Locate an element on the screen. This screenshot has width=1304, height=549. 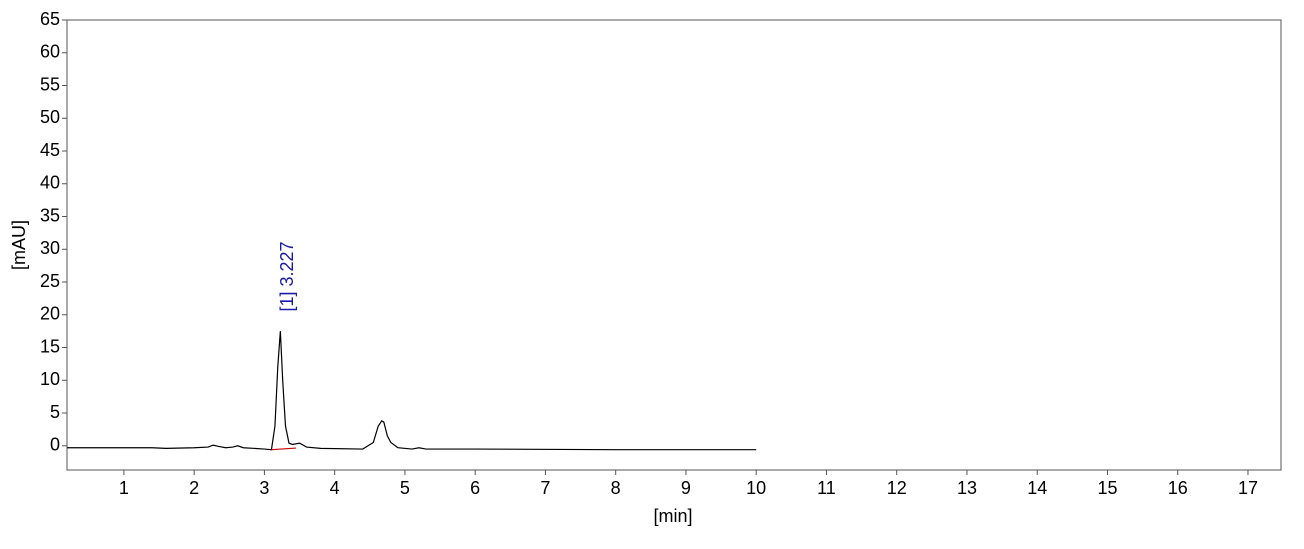
y-tick-label: 15 is located at coordinates (50, 346).